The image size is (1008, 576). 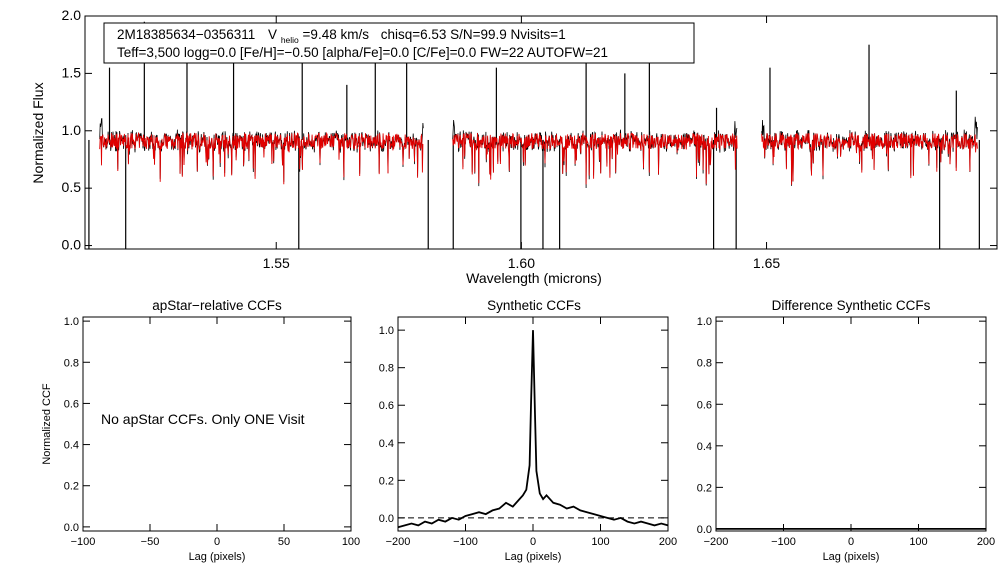 What do you see at coordinates (217, 305) in the screenshot?
I see `apstar-ccf-title: apStar−relative CCFs` at bounding box center [217, 305].